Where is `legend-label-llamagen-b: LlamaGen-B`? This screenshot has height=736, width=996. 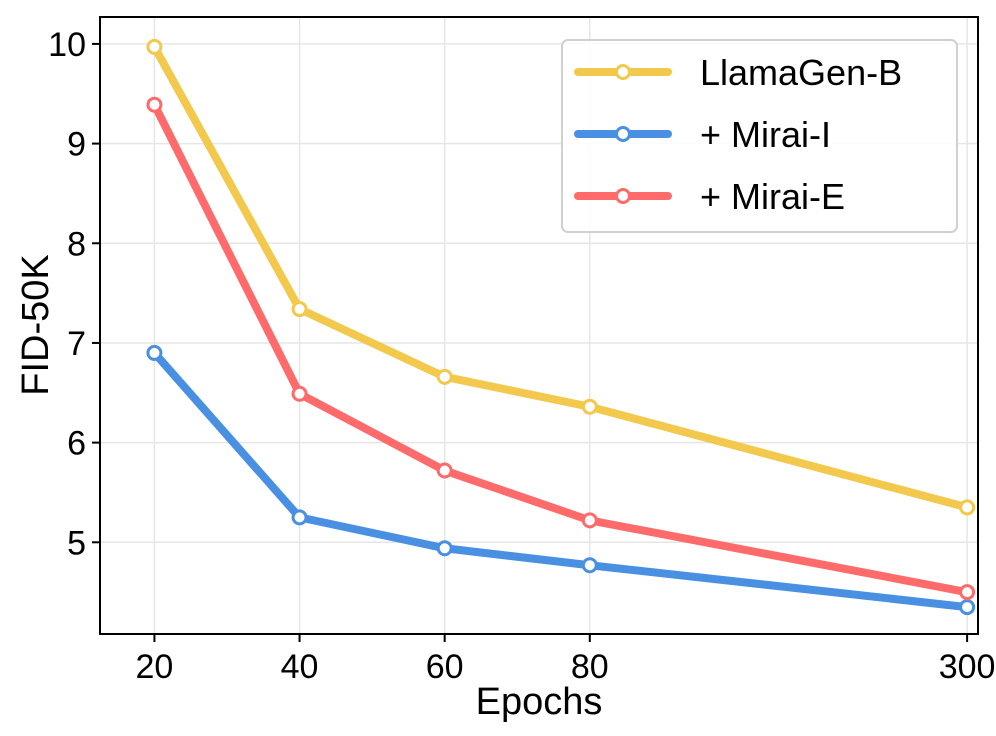 legend-label-llamagen-b: LlamaGen-B is located at coordinates (801, 72).